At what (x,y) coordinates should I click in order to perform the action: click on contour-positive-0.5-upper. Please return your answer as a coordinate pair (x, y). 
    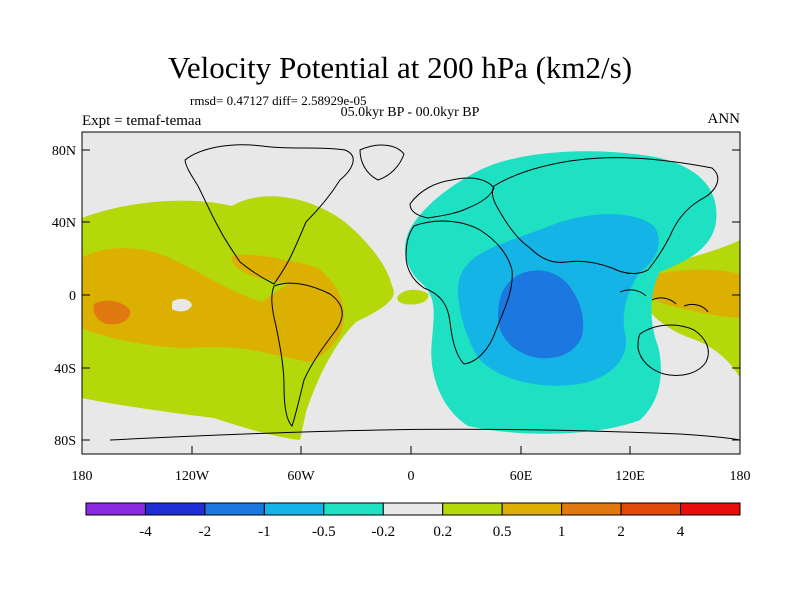
    Looking at the image, I should click on (278, 269).